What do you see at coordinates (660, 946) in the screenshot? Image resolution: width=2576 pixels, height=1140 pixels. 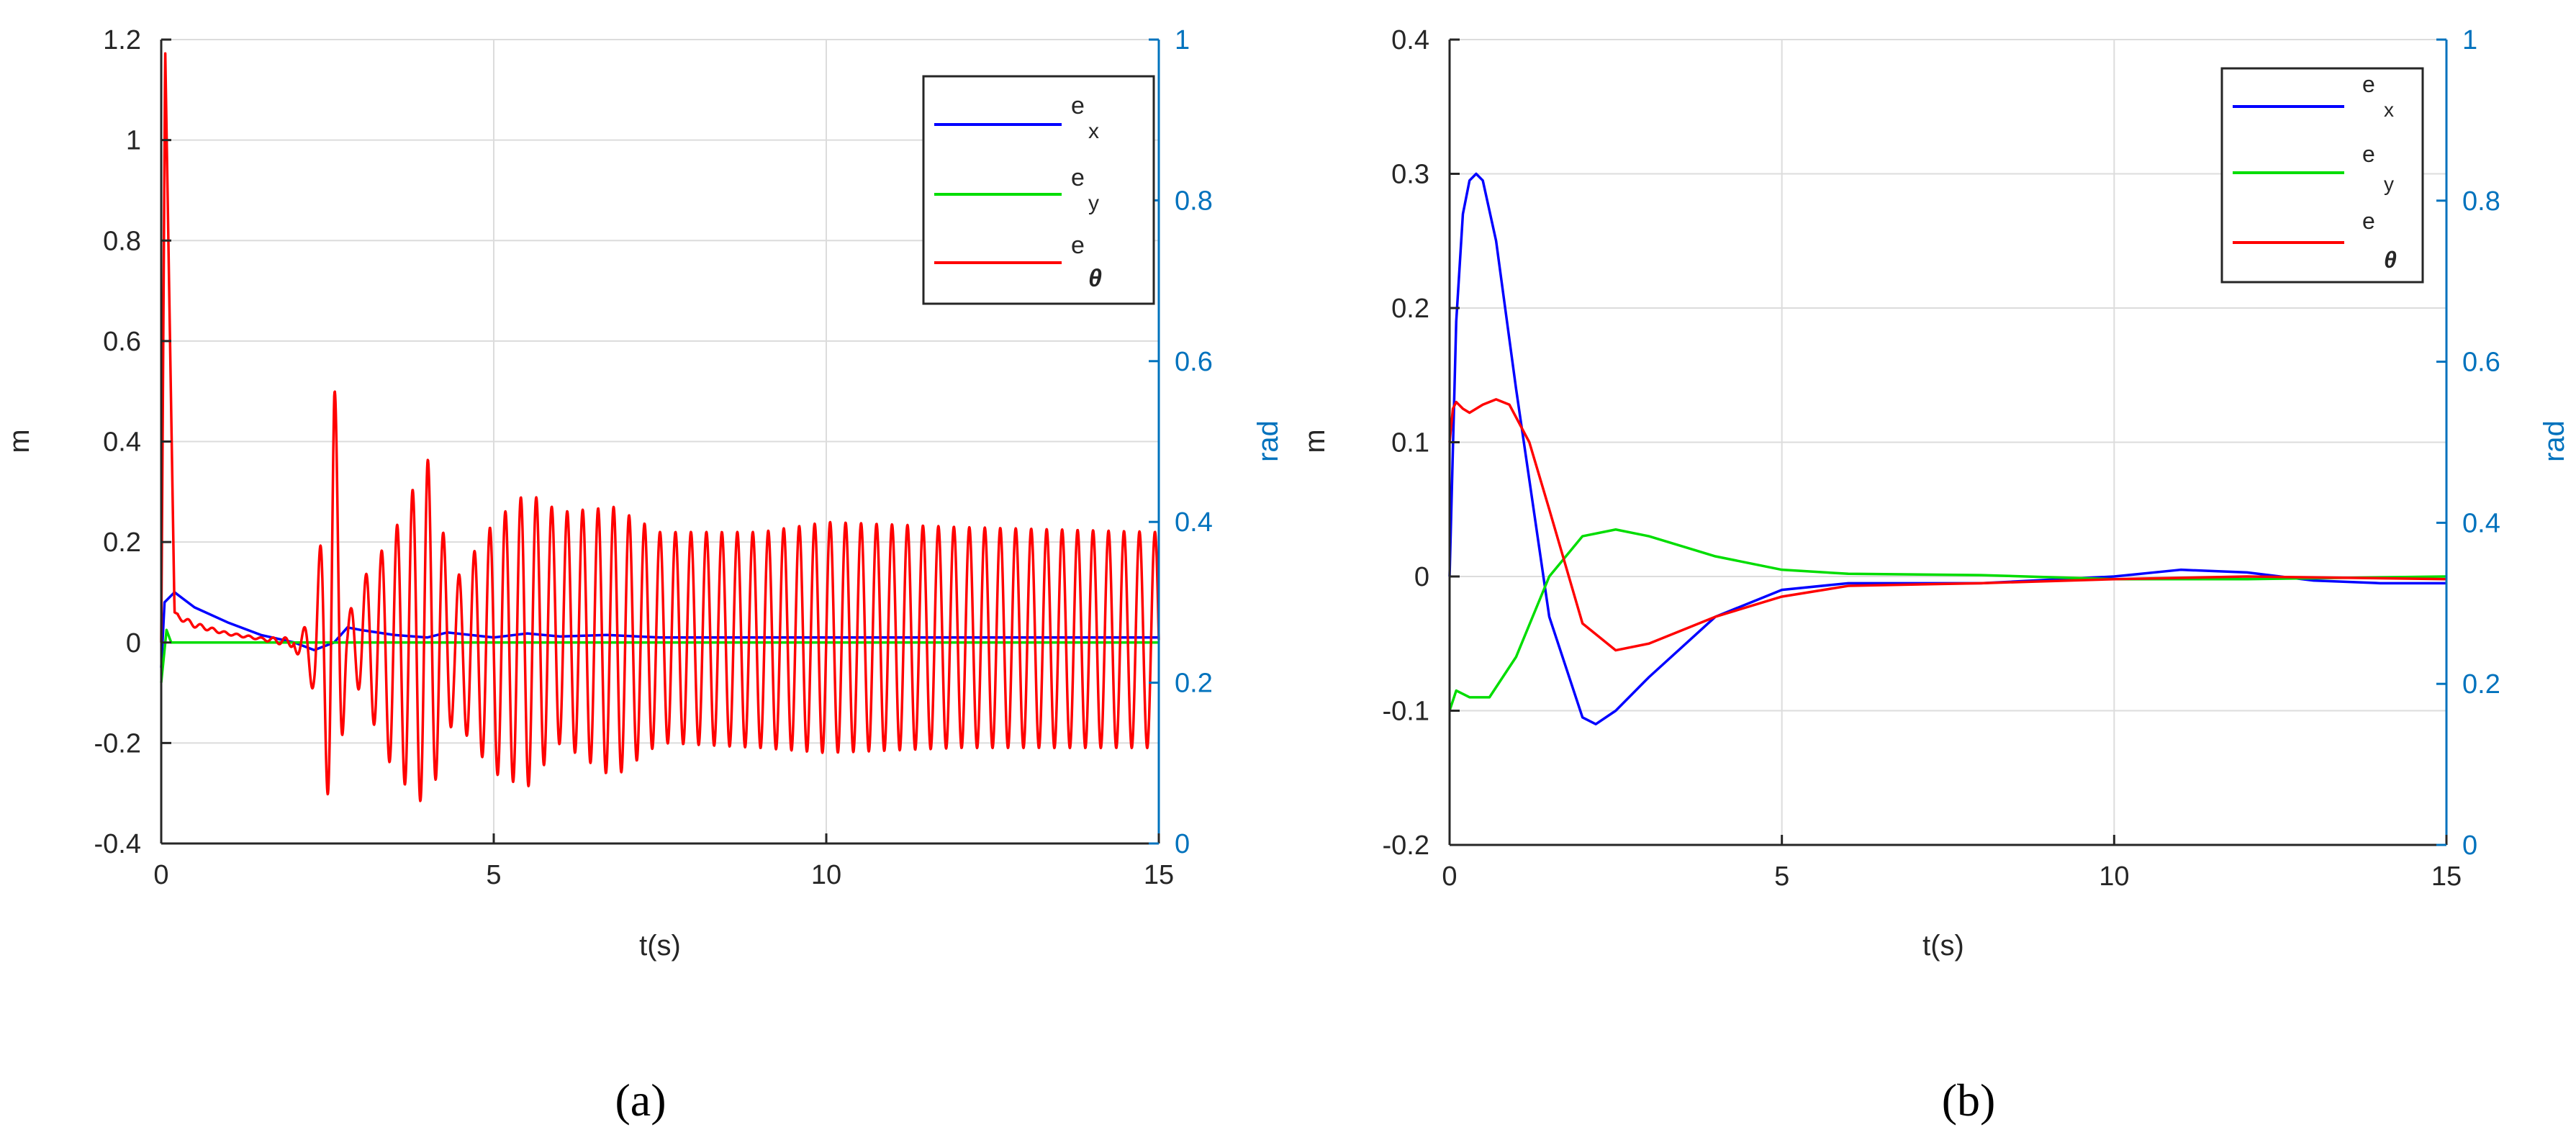 I see `chart-a-xlabel: t(s)` at bounding box center [660, 946].